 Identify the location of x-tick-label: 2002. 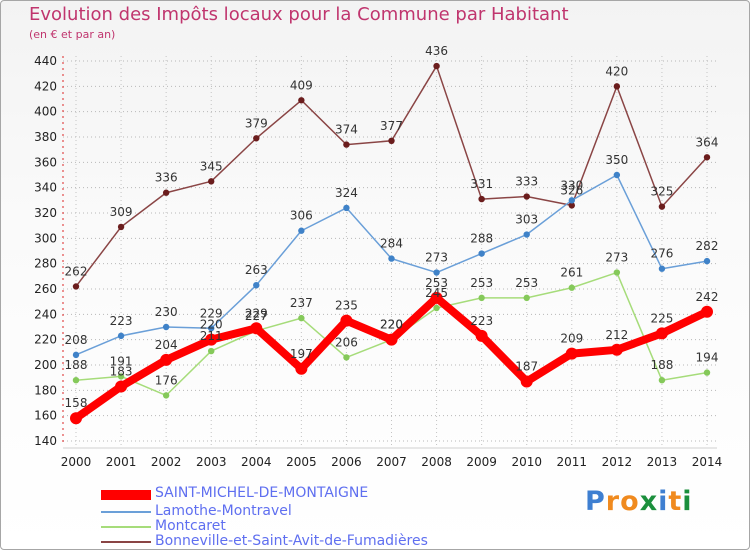
(166, 462).